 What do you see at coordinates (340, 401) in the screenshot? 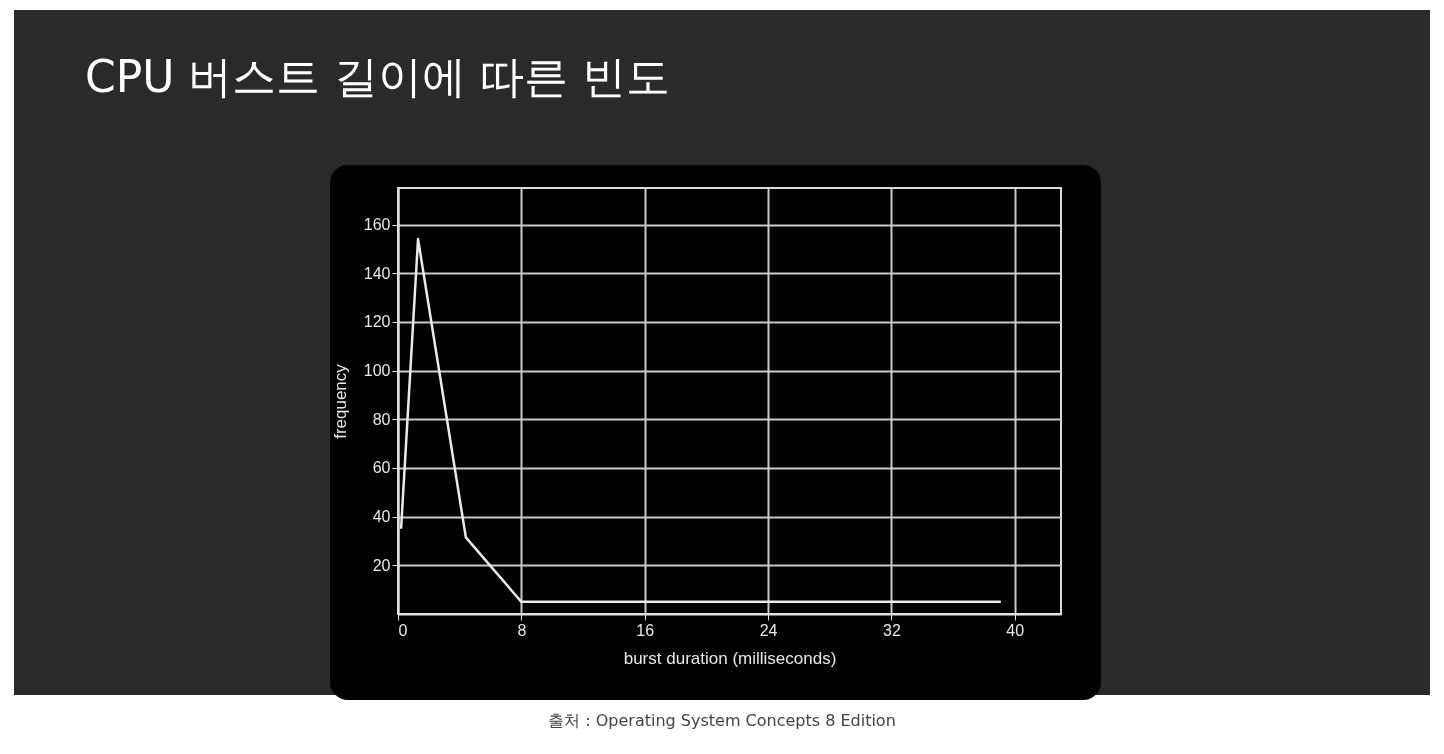
I see `y-axis-title: frequency` at bounding box center [340, 401].